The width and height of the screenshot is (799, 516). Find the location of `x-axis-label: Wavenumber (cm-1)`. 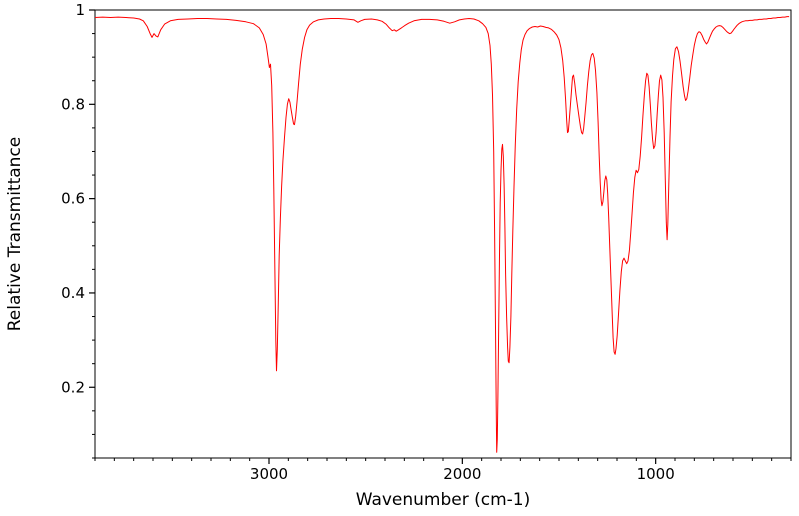

x-axis-label: Wavenumber (cm-1) is located at coordinates (443, 500).